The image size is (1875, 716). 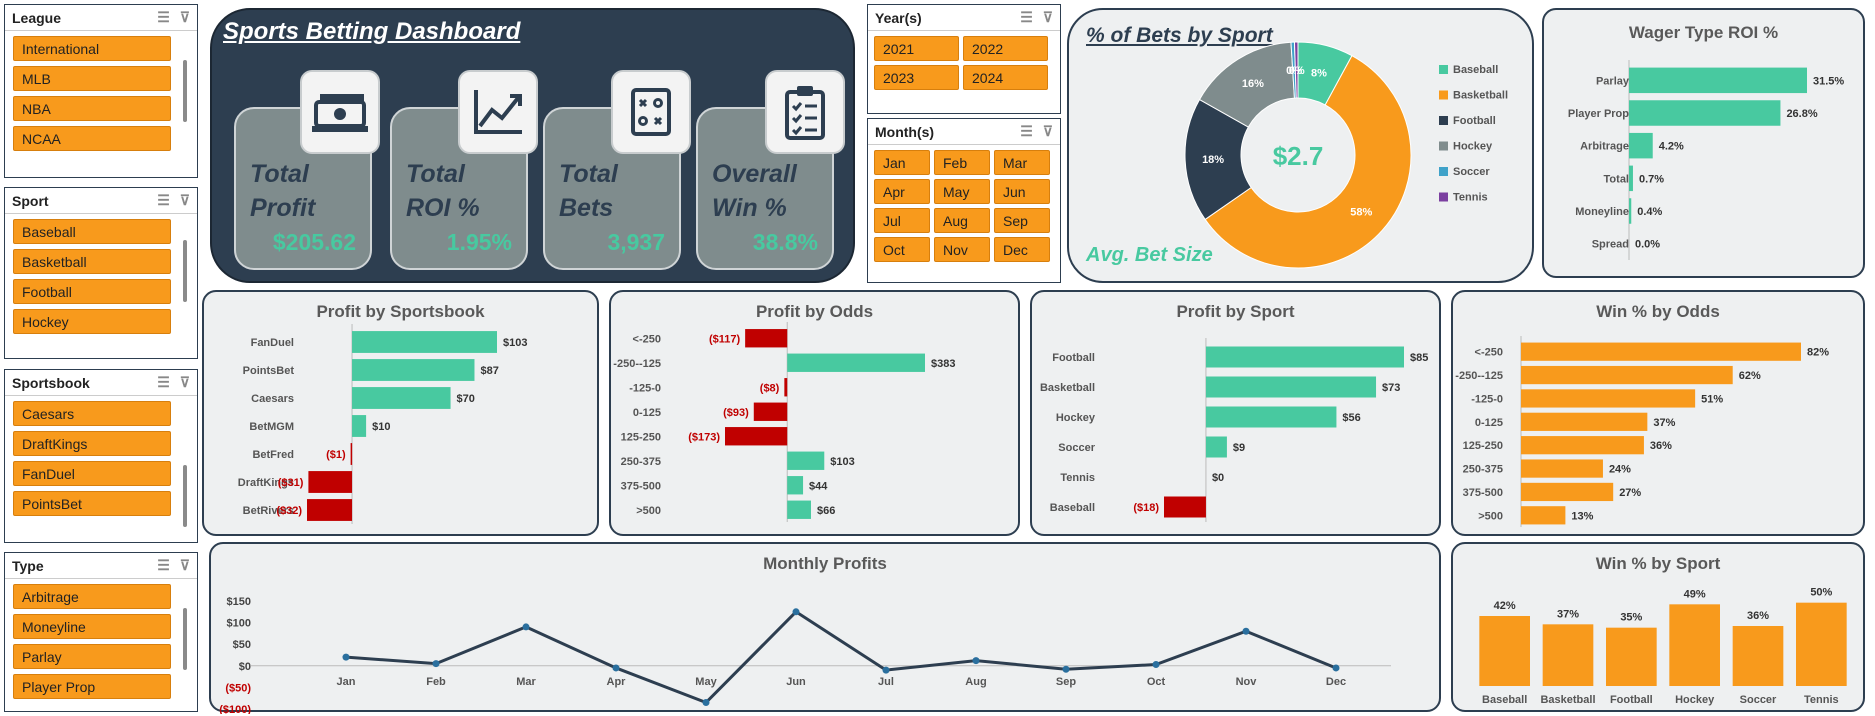 I want to click on legend-label: Football, so click(x=1474, y=121).